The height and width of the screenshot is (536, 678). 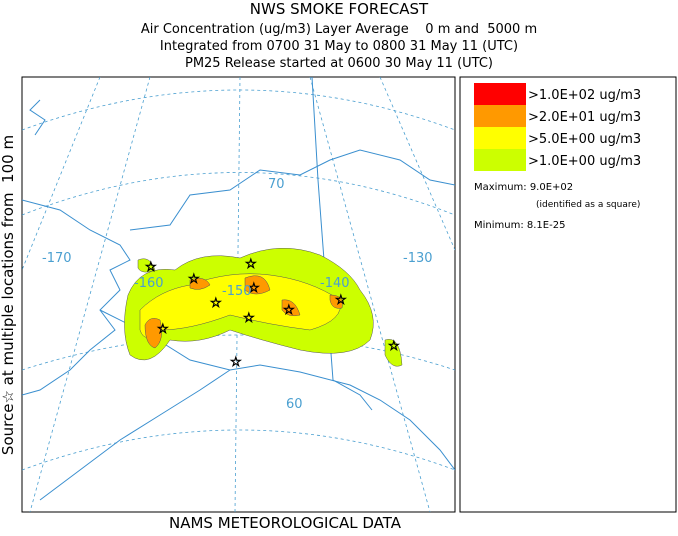 What do you see at coordinates (588, 205) in the screenshot?
I see `max-note: (identified as a square)` at bounding box center [588, 205].